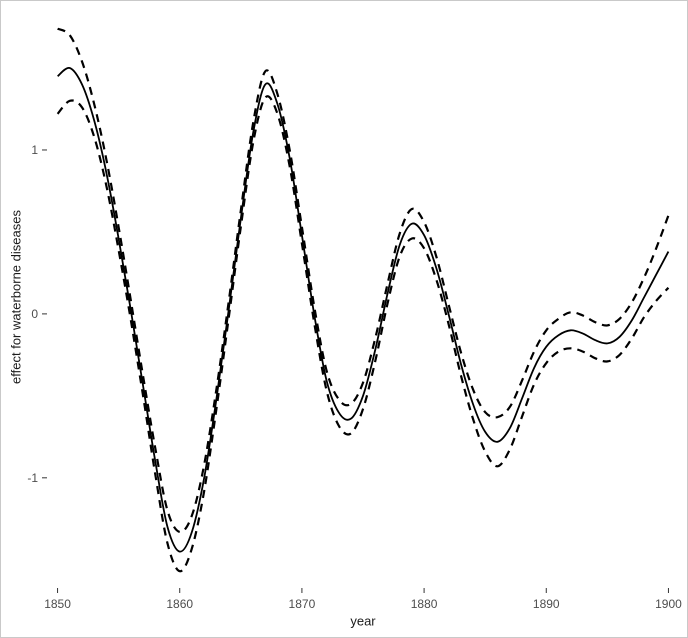 This screenshot has width=688, height=638. What do you see at coordinates (32, 478) in the screenshot?
I see `y-tick-label: -1` at bounding box center [32, 478].